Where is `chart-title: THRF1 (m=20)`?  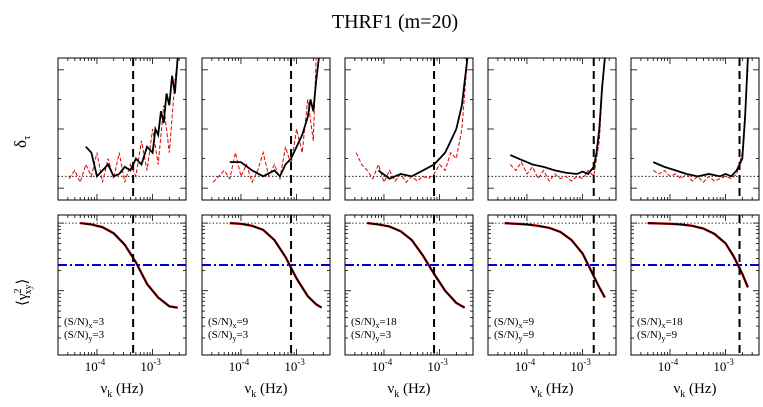
chart-title: THRF1 (m=20) is located at coordinates (395, 22).